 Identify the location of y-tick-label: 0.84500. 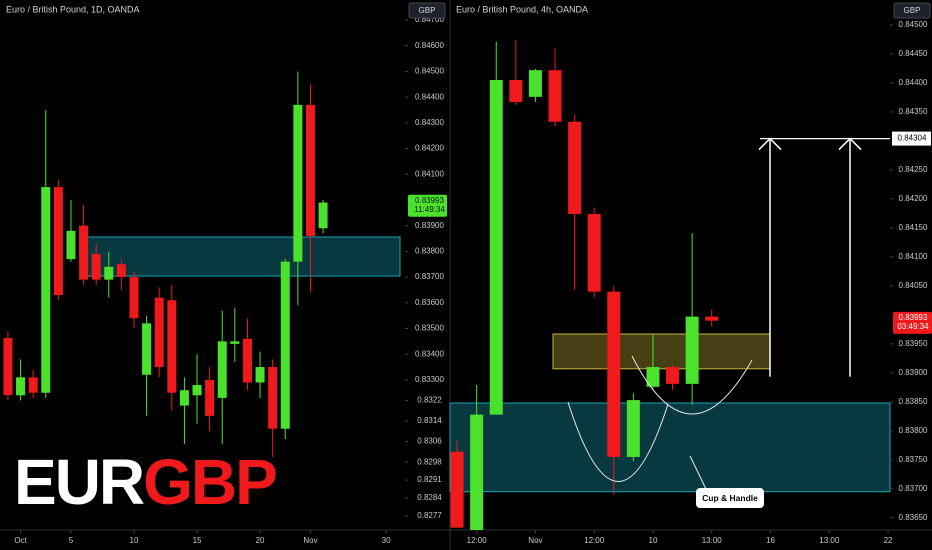
(429, 71).